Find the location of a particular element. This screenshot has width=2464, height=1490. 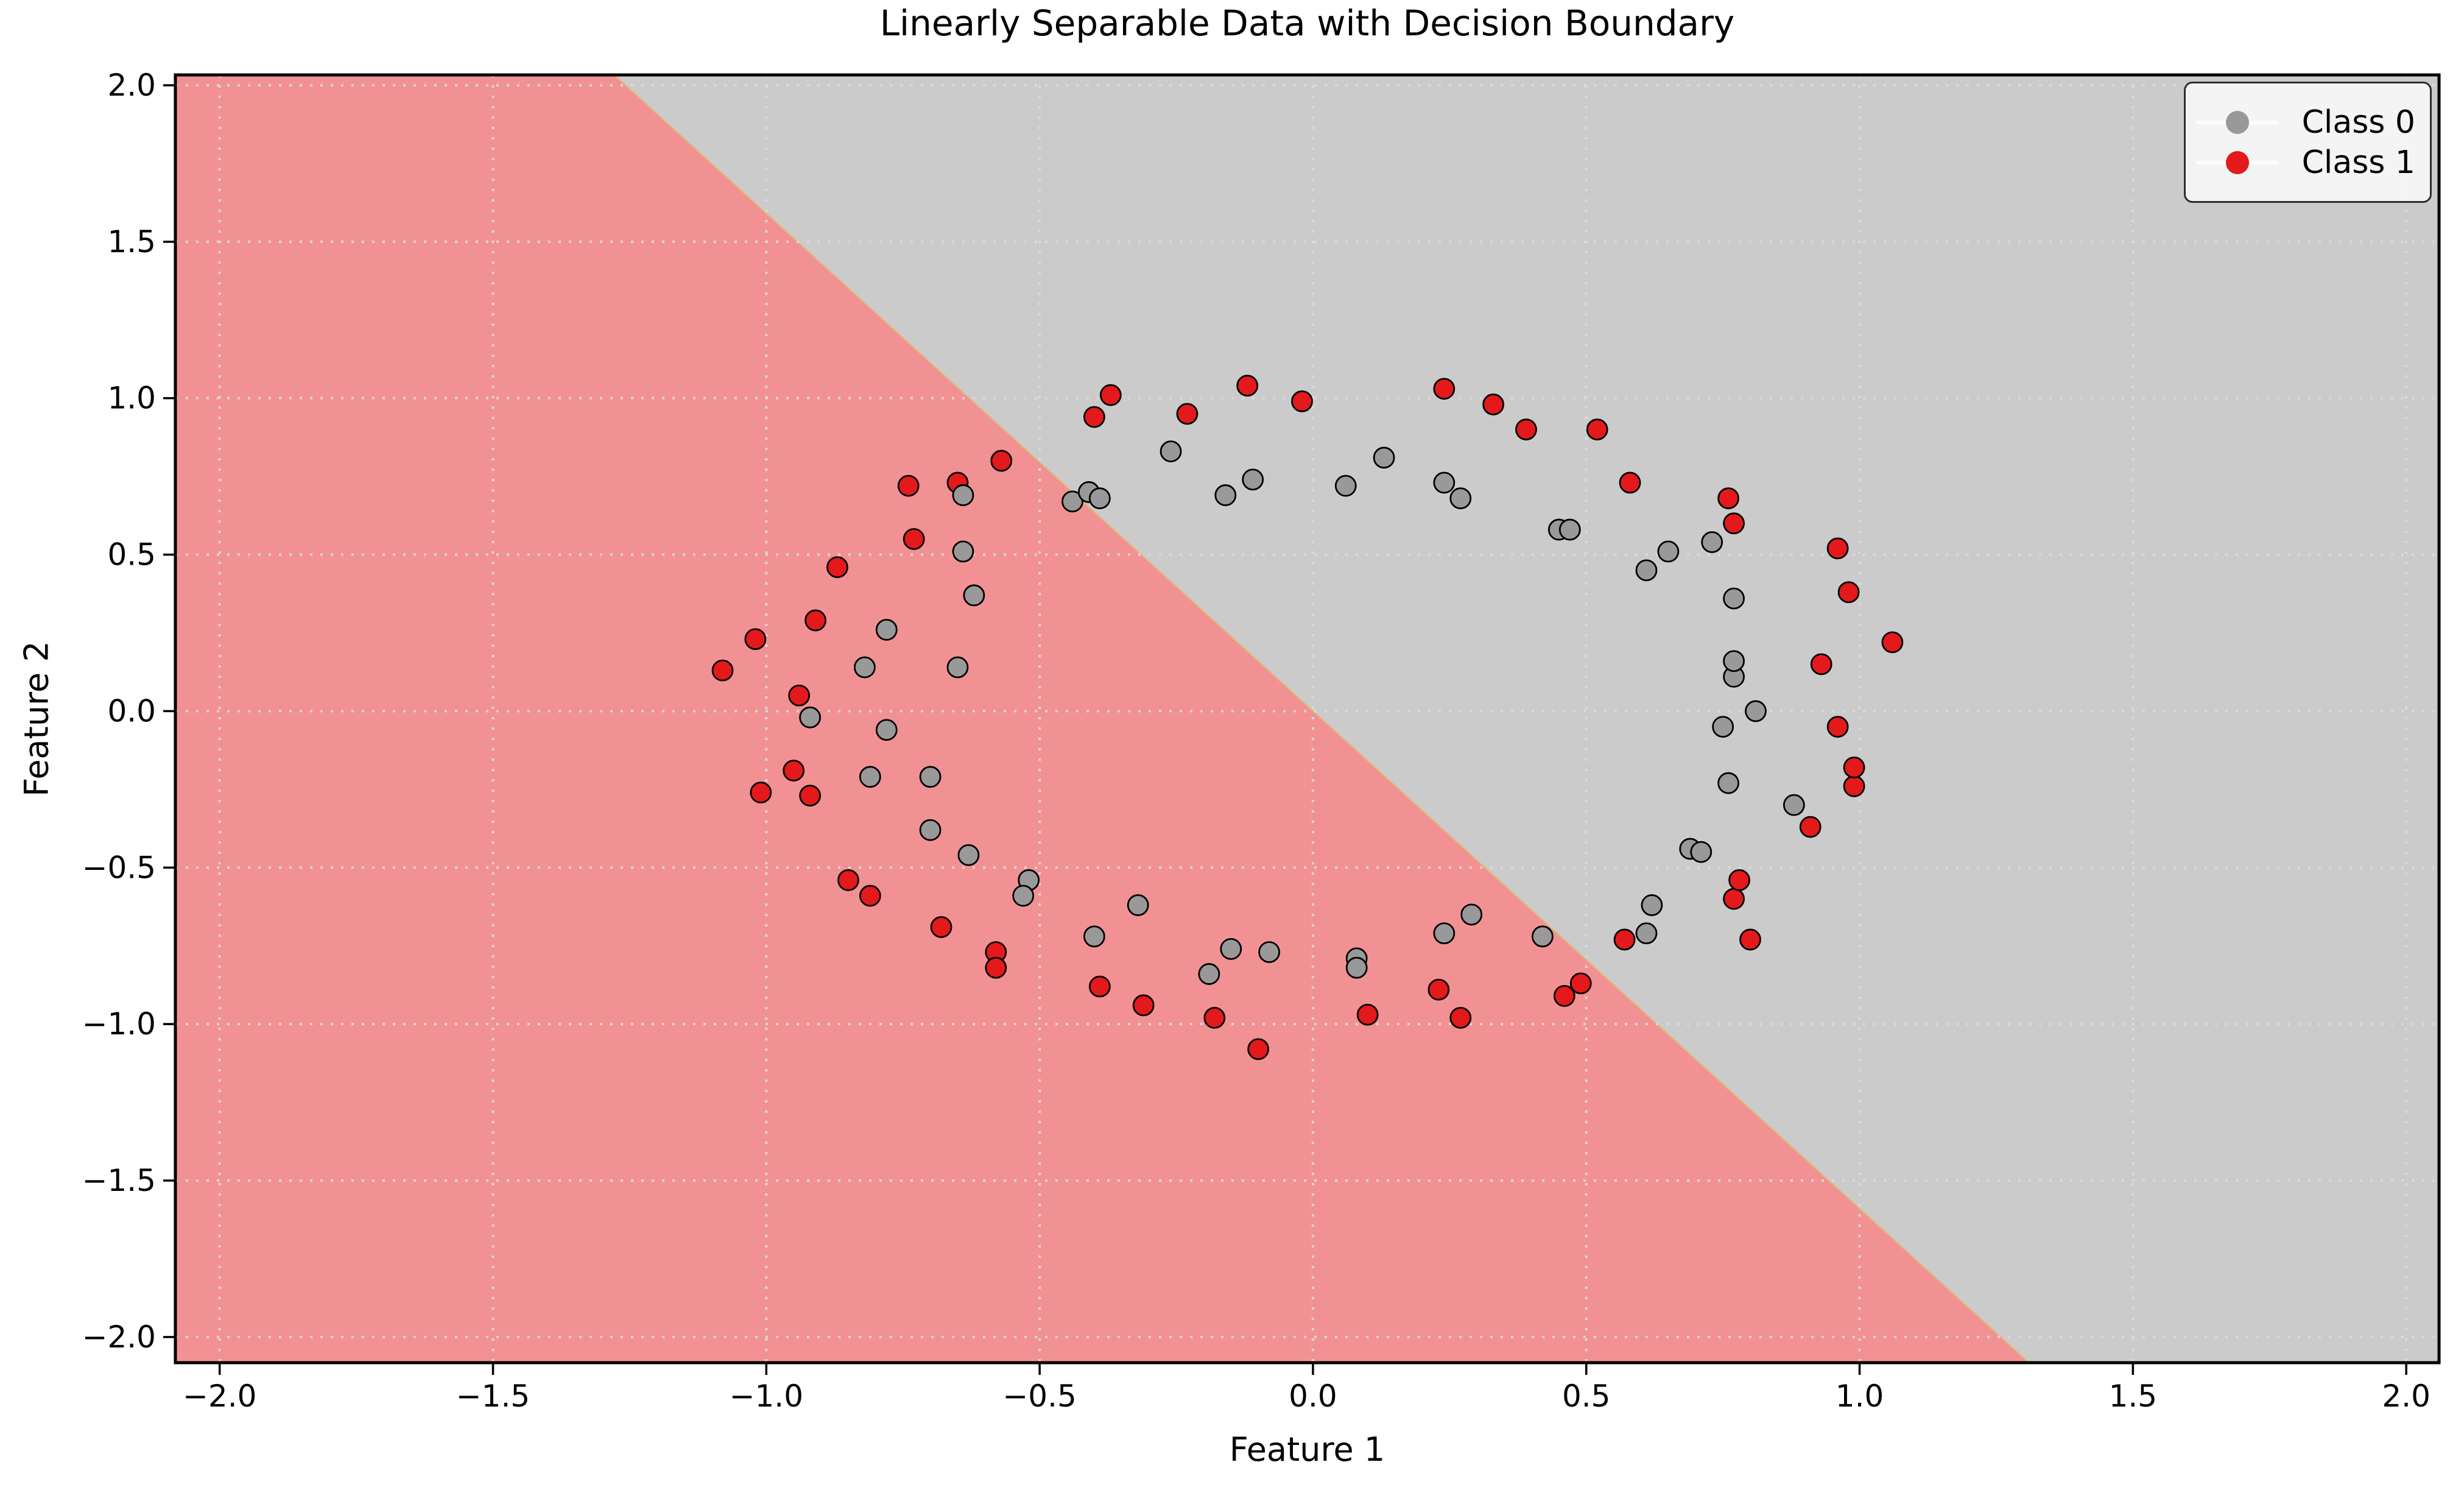

class0-marker-icon is located at coordinates (2237, 122).